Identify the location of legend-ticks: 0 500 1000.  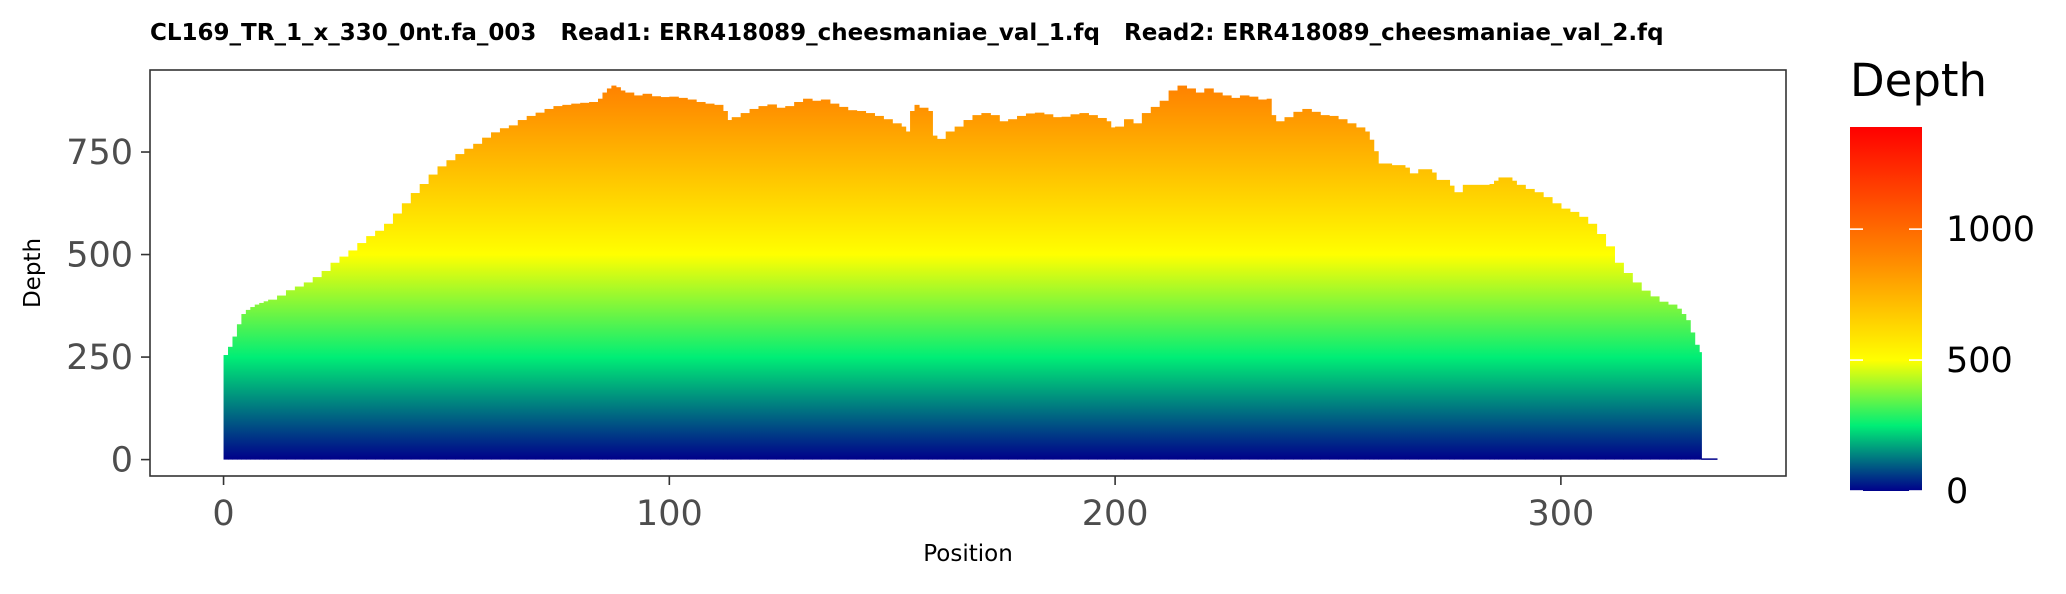
(1942, 361).